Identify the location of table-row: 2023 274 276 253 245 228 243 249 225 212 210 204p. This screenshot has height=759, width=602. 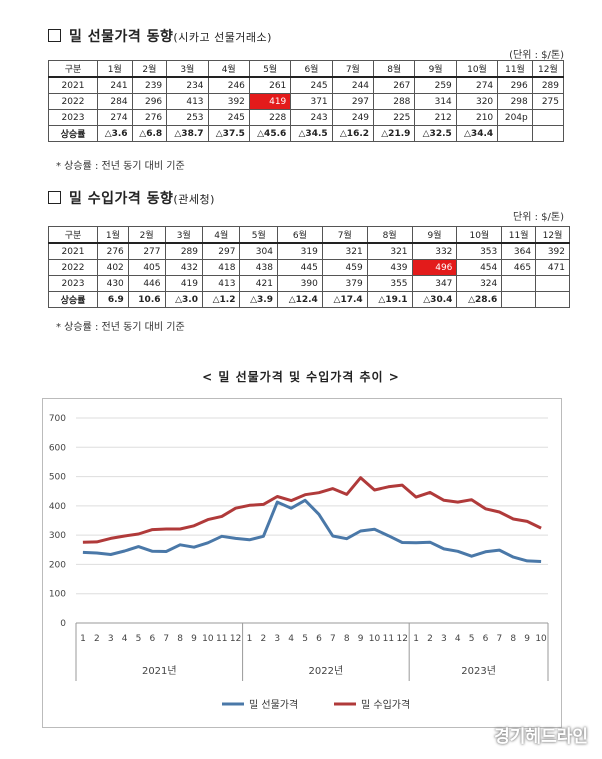
(306, 117).